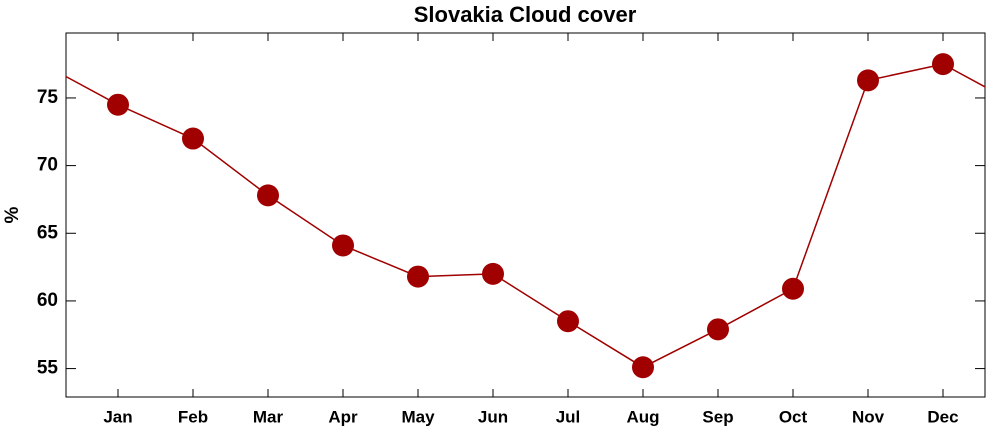 The width and height of the screenshot is (1000, 433). What do you see at coordinates (493, 416) in the screenshot?
I see `x-tick-label: Jun` at bounding box center [493, 416].